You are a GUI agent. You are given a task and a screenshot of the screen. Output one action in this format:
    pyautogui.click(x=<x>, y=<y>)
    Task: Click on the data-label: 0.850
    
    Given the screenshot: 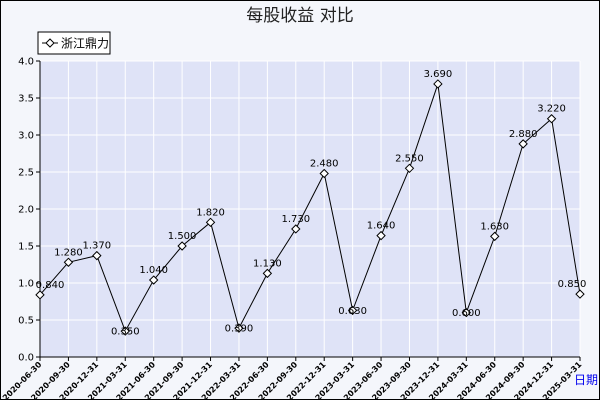 What is the action you would take?
    pyautogui.click(x=572, y=284)
    